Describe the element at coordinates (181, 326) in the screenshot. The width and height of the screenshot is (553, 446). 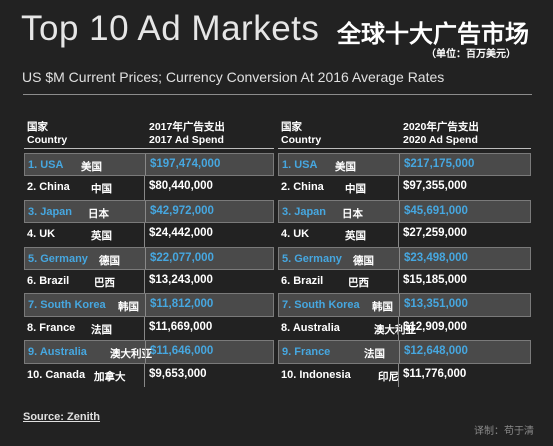
I see `ad-spend-value: $11,669,000` at that location.